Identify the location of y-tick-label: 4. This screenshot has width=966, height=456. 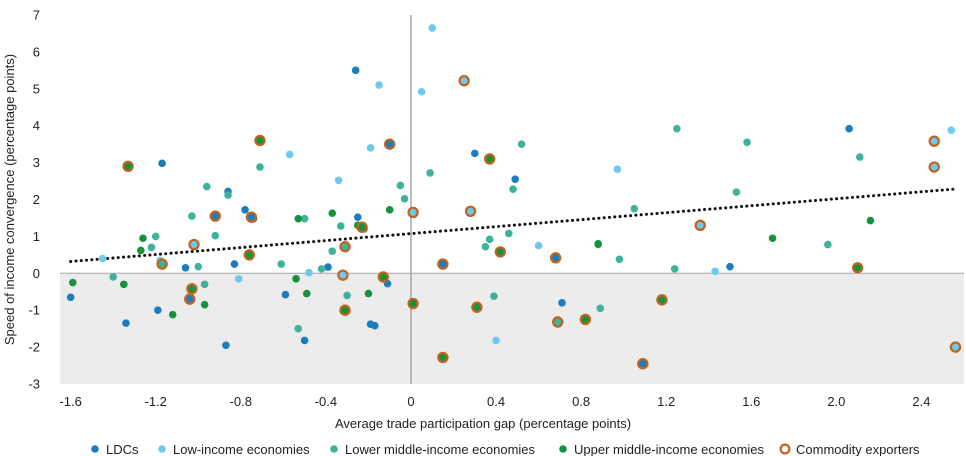
(36, 125).